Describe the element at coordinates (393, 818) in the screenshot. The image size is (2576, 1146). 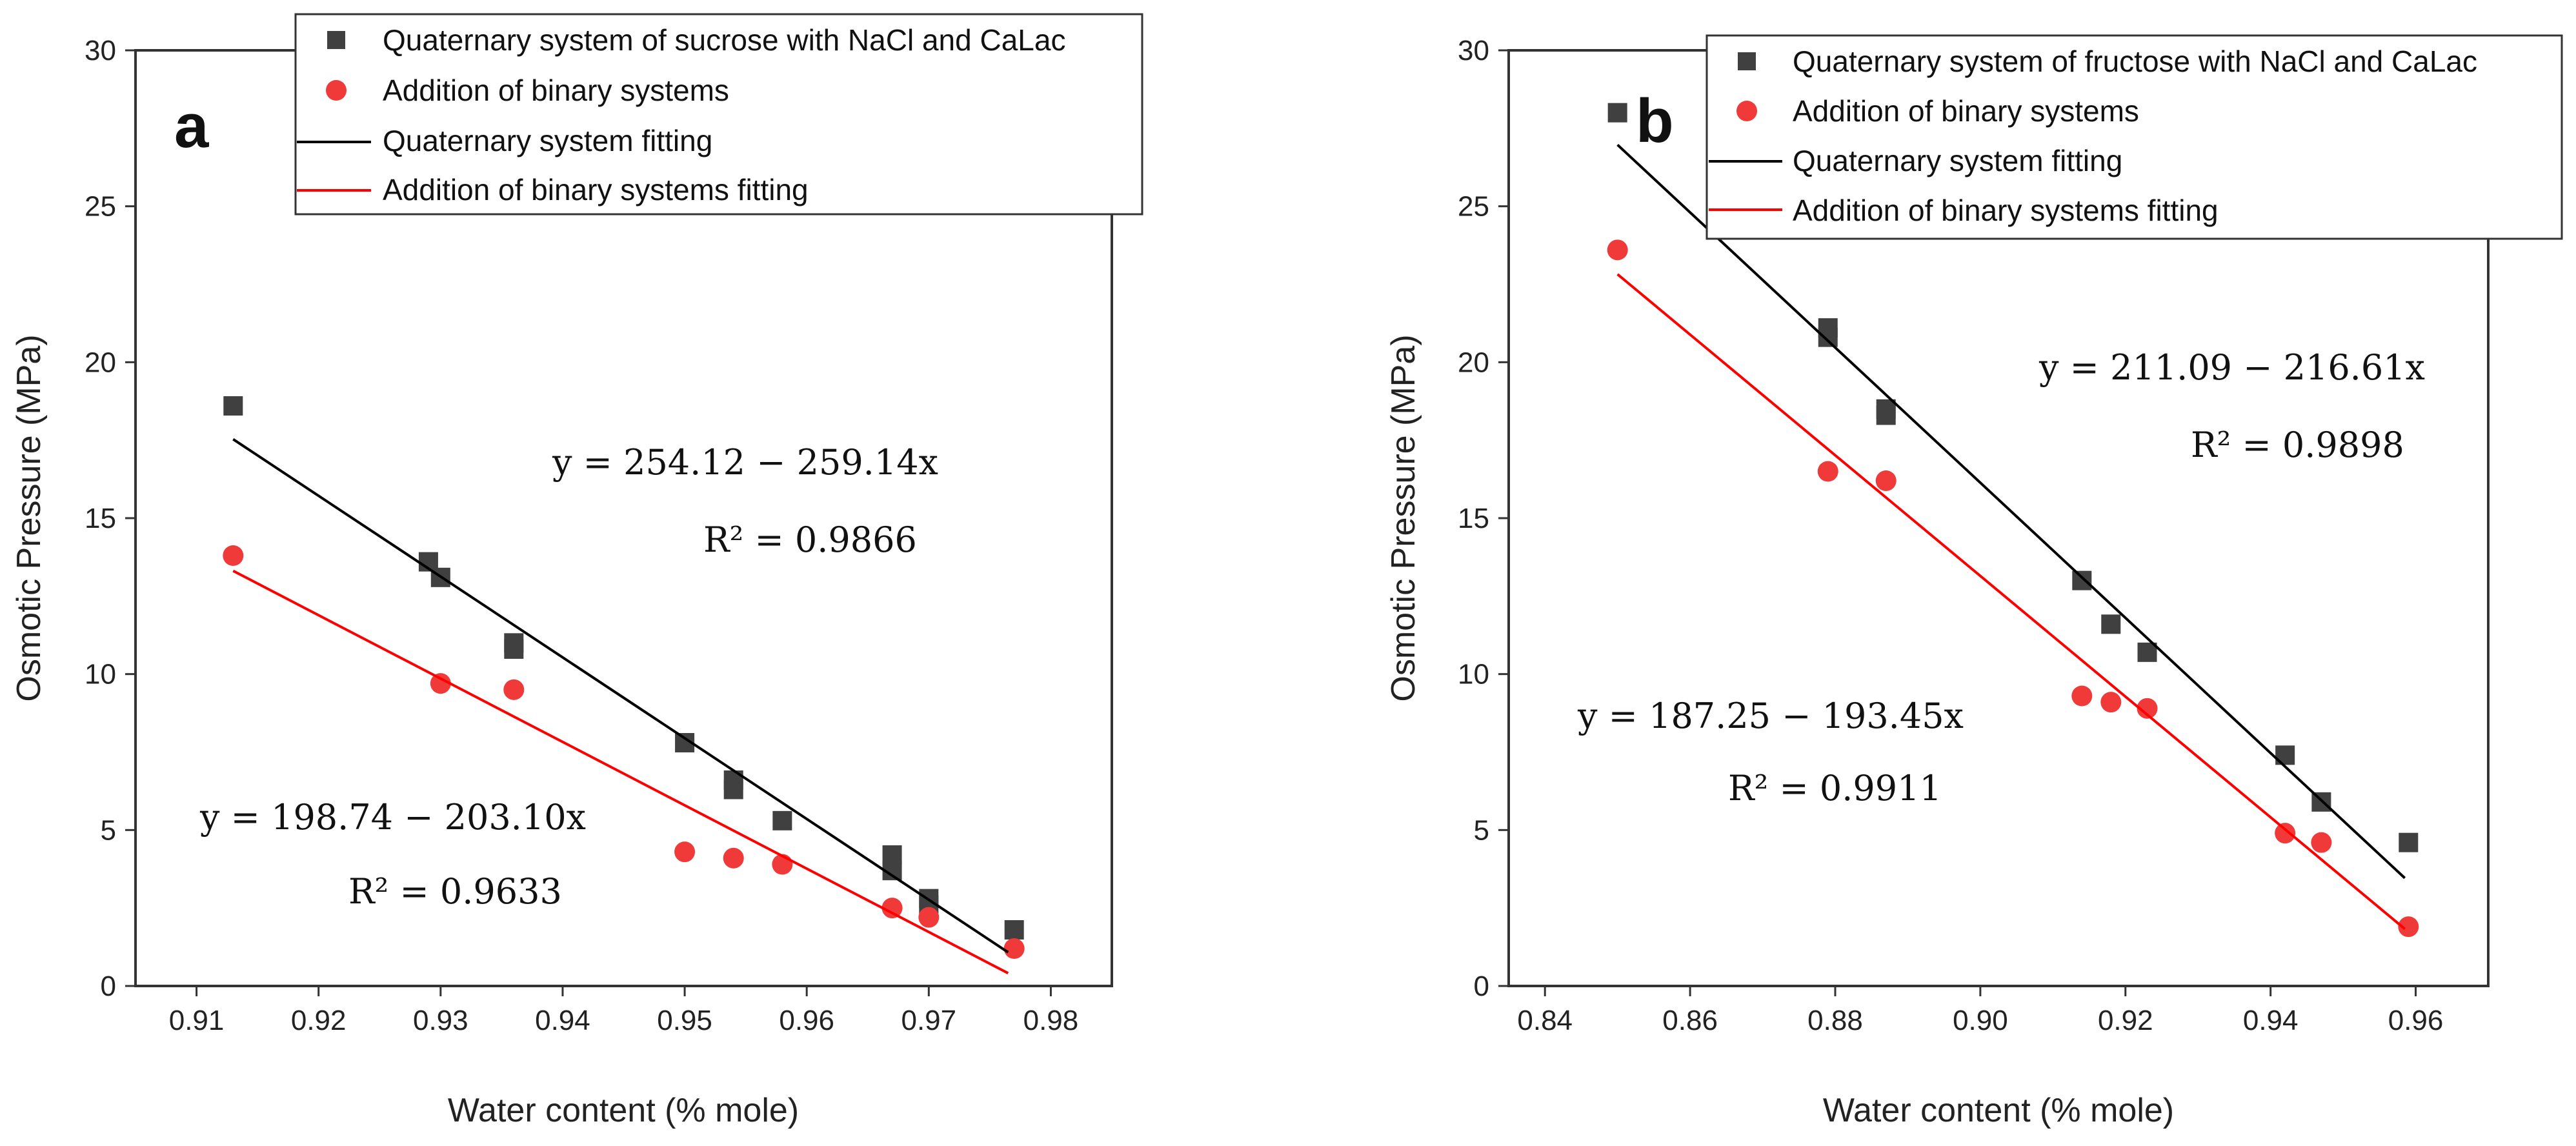
I see `equation-binary-a: y = 198.74 − 203.10x` at that location.